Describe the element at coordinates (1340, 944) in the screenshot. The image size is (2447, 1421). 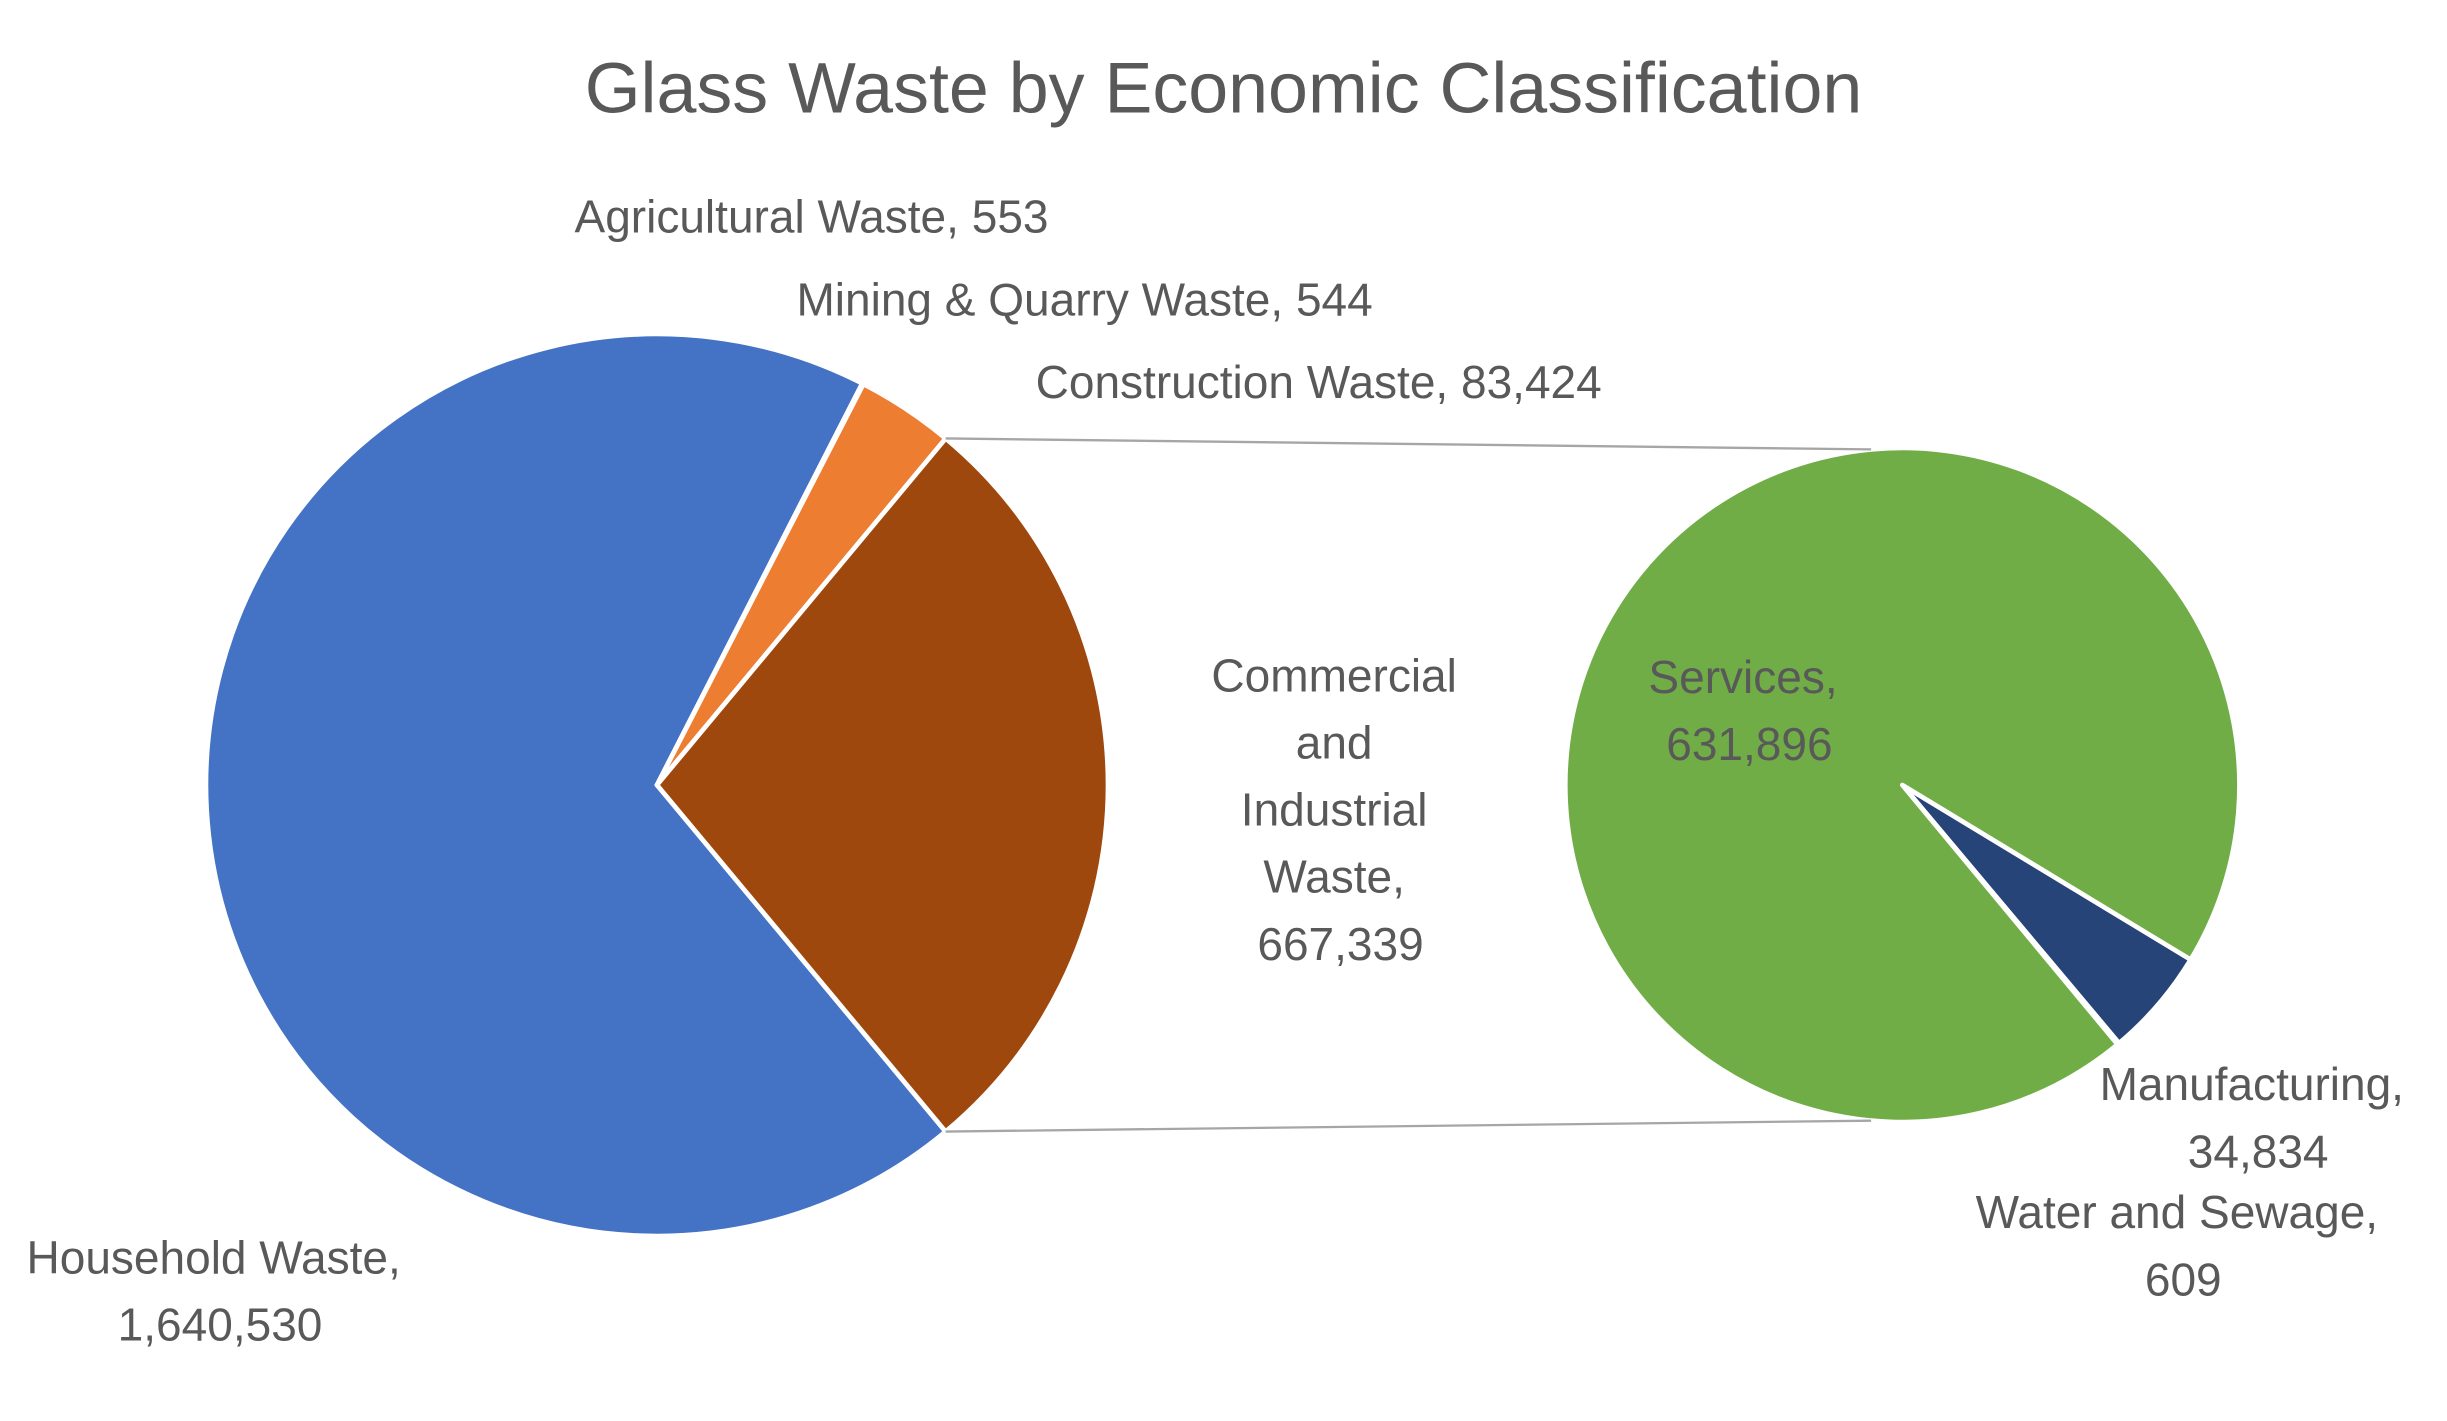
I see `data-label-line: 667,339` at that location.